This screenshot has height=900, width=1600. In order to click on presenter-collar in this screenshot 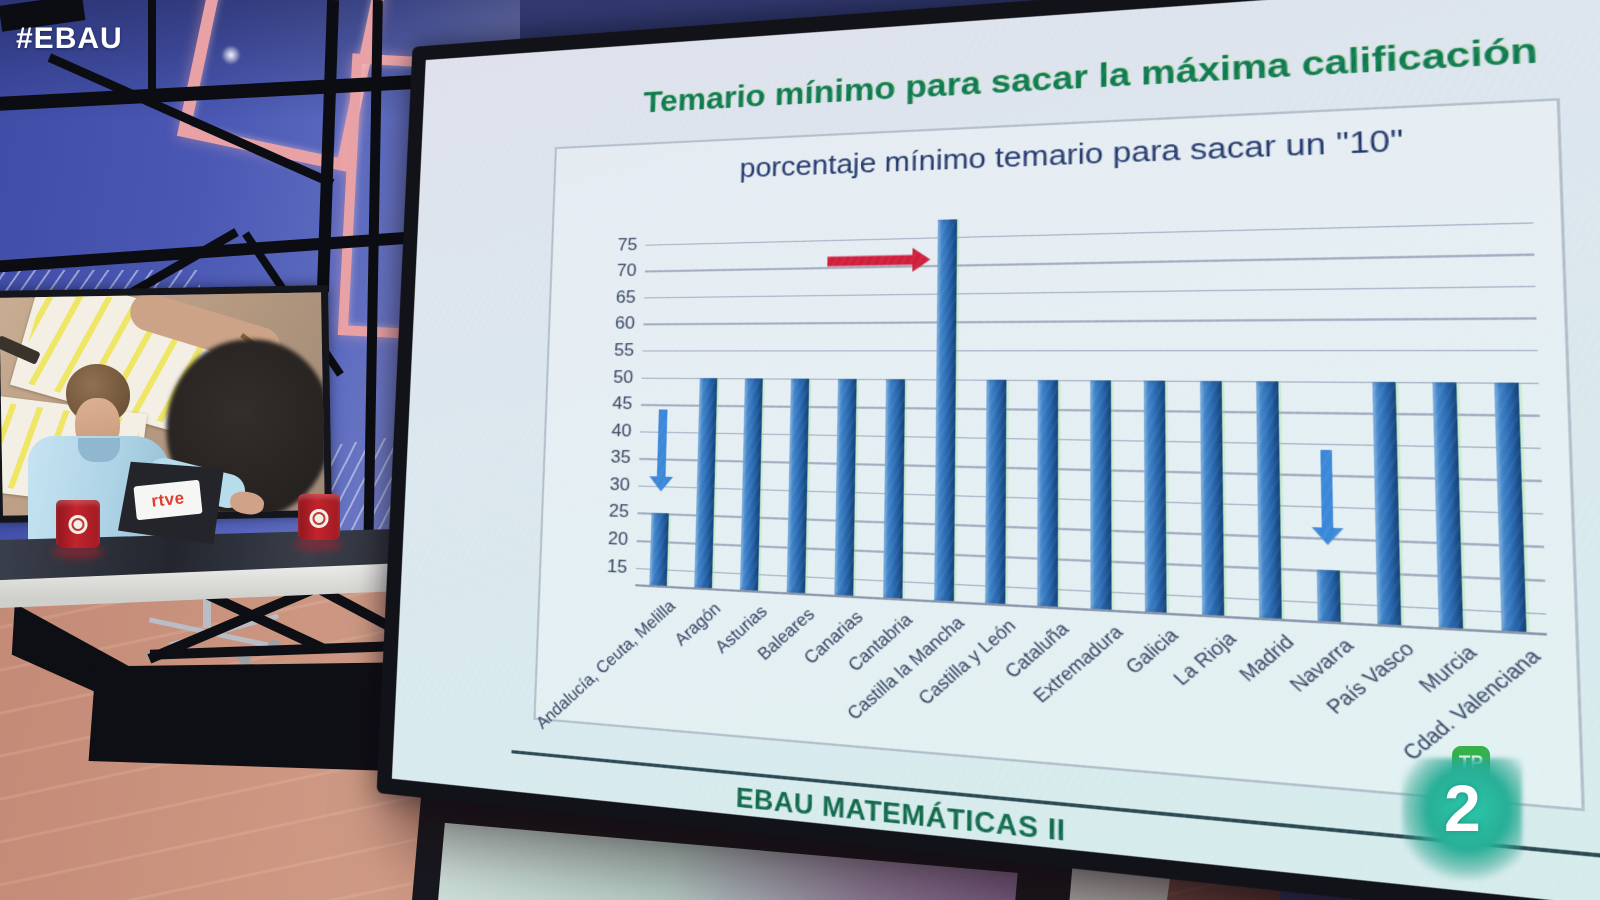, I will do `click(99, 450)`.